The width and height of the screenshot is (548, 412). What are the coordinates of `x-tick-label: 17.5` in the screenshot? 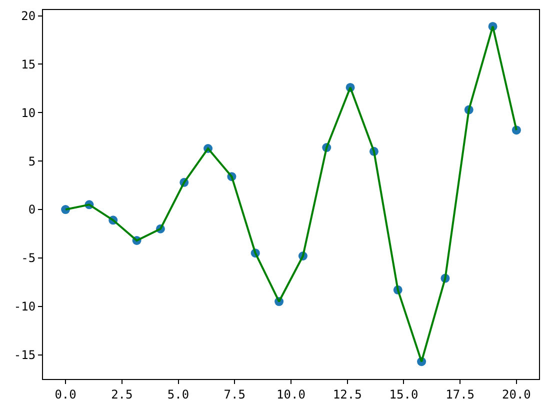 It's located at (460, 394).